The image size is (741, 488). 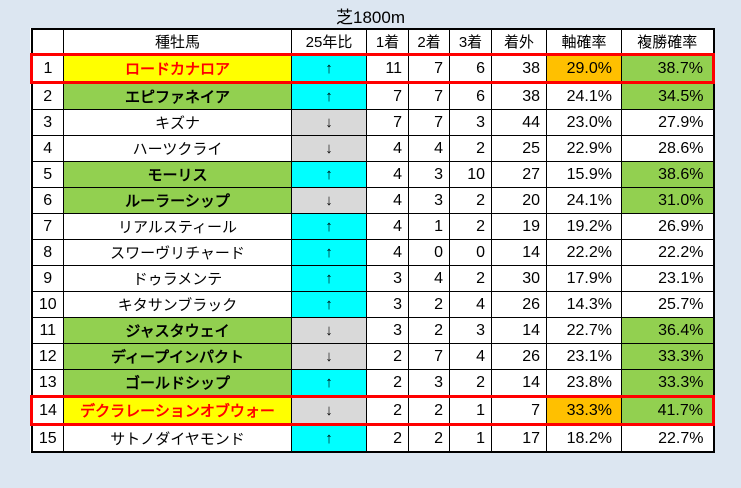 What do you see at coordinates (429, 68) in the screenshot?
I see `second-place-cell: 7` at bounding box center [429, 68].